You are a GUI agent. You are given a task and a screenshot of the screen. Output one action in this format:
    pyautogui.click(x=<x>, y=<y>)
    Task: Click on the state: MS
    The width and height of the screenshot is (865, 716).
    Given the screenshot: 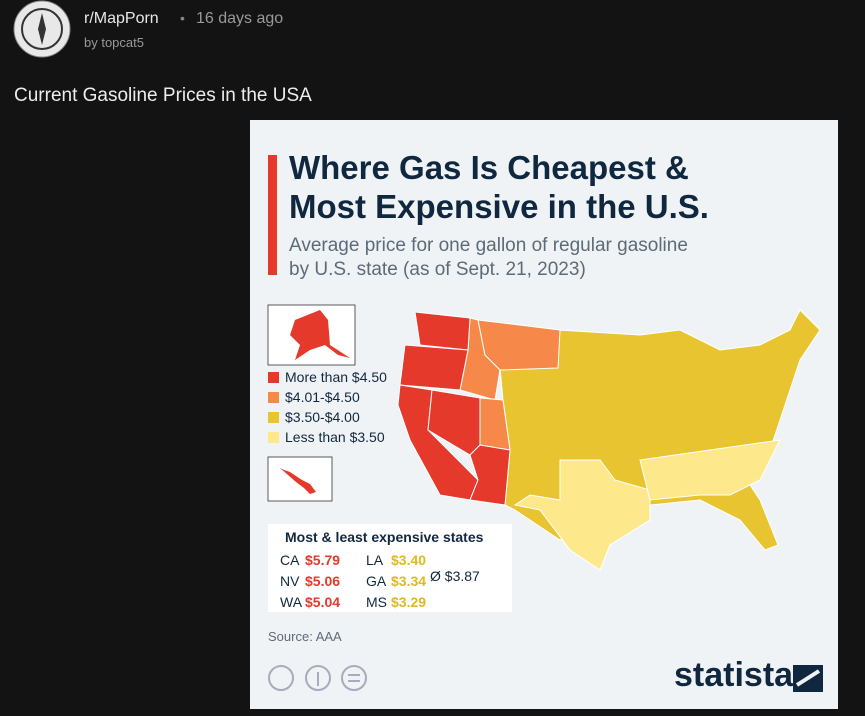 What is the action you would take?
    pyautogui.click(x=376, y=602)
    